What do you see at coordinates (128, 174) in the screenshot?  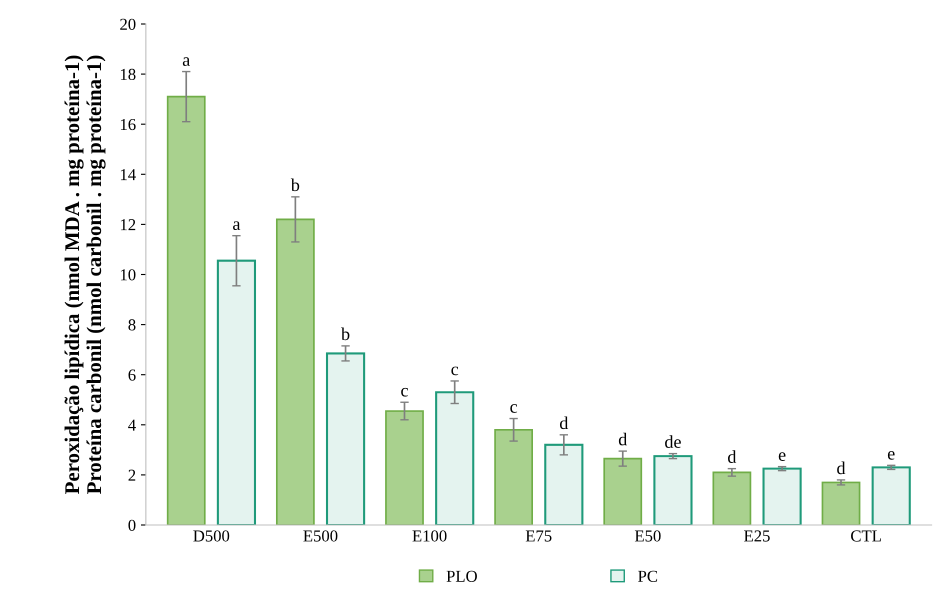 I see `y-tick-label: 14` at bounding box center [128, 174].